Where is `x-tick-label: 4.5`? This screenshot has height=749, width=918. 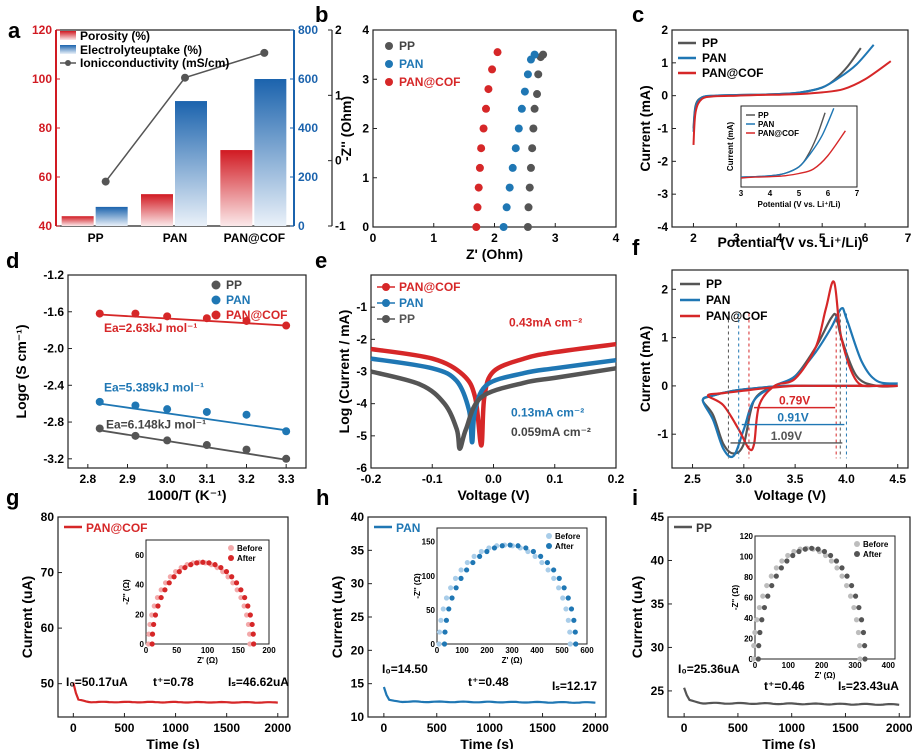 x-tick-label: 4.5 is located at coordinates (897, 479).